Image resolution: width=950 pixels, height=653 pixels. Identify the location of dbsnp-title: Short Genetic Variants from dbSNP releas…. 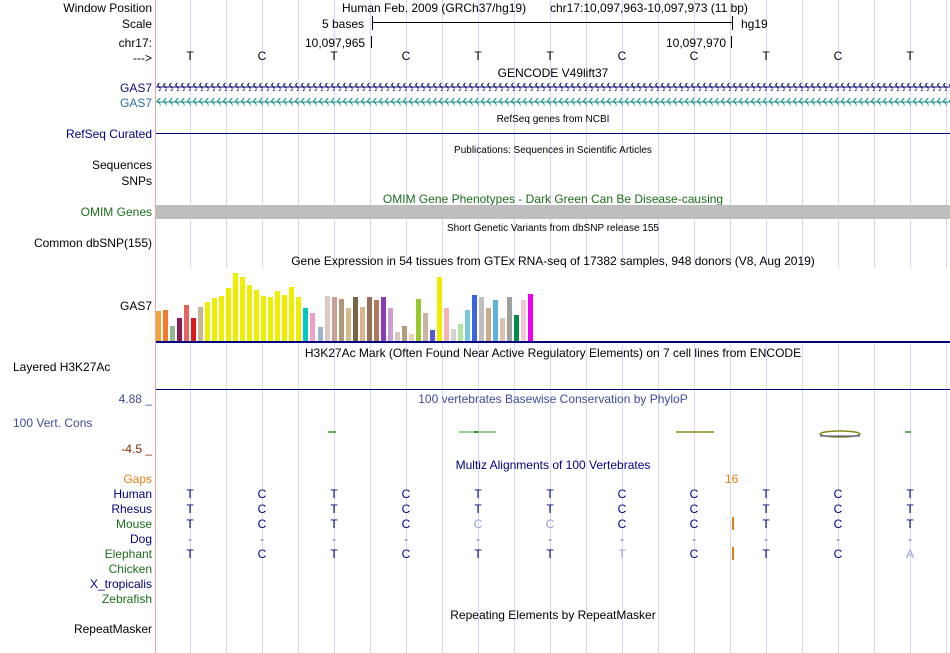
(553, 228).